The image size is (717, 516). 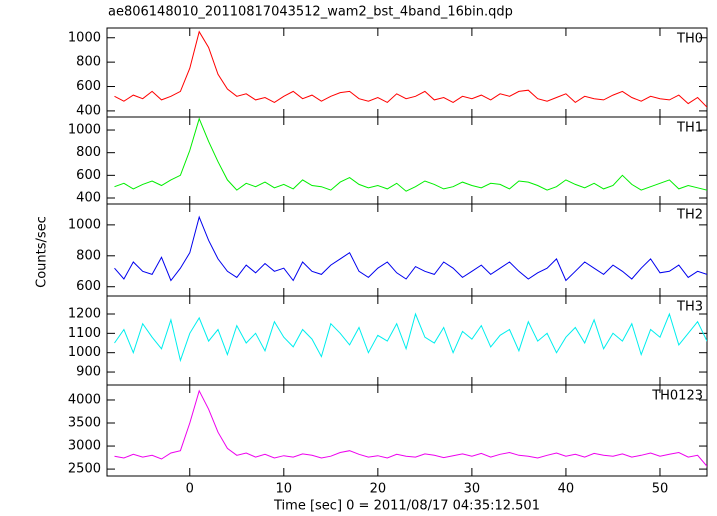 I want to click on panel-label: TH2, so click(x=689, y=215).